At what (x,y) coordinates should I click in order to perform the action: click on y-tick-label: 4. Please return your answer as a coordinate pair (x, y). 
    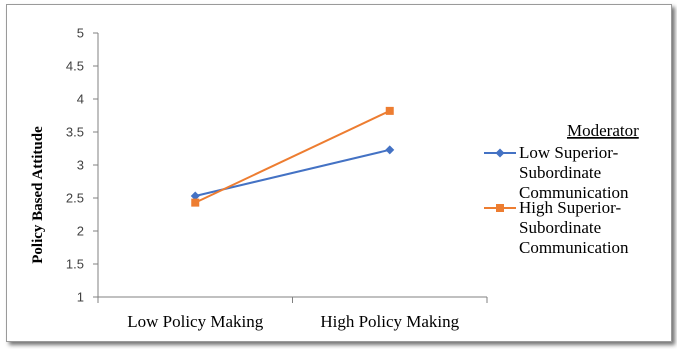
    Looking at the image, I should click on (80, 99).